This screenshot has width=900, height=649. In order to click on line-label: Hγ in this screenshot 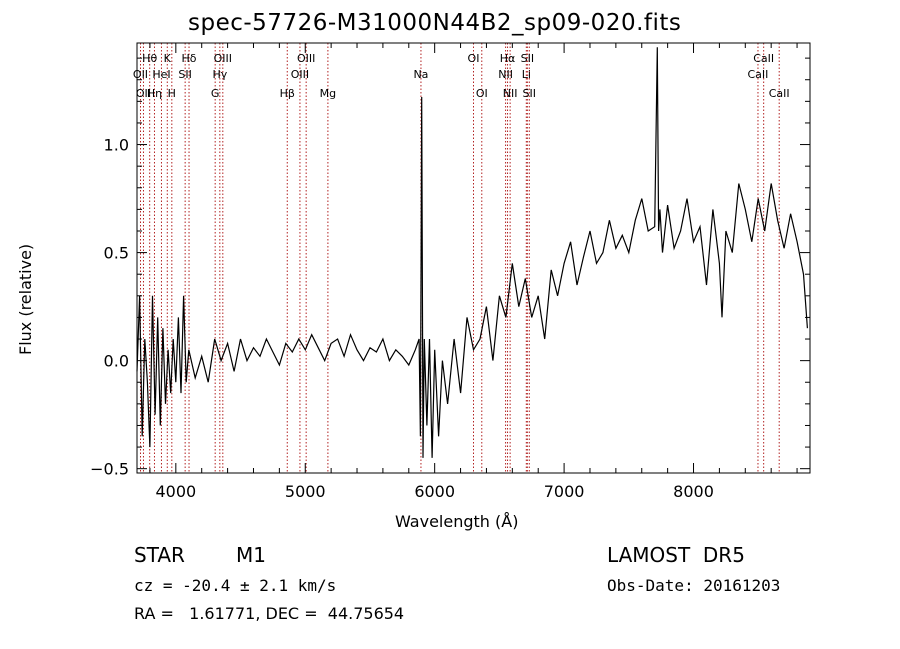, I will do `click(219, 74)`.